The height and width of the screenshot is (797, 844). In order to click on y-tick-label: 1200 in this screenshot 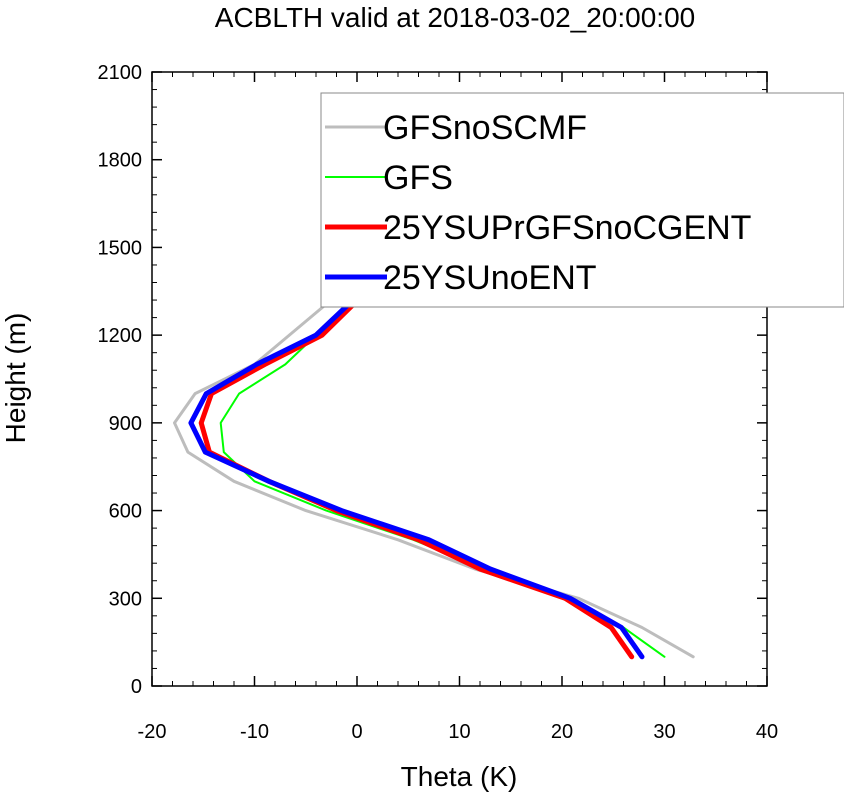, I will do `click(120, 336)`.